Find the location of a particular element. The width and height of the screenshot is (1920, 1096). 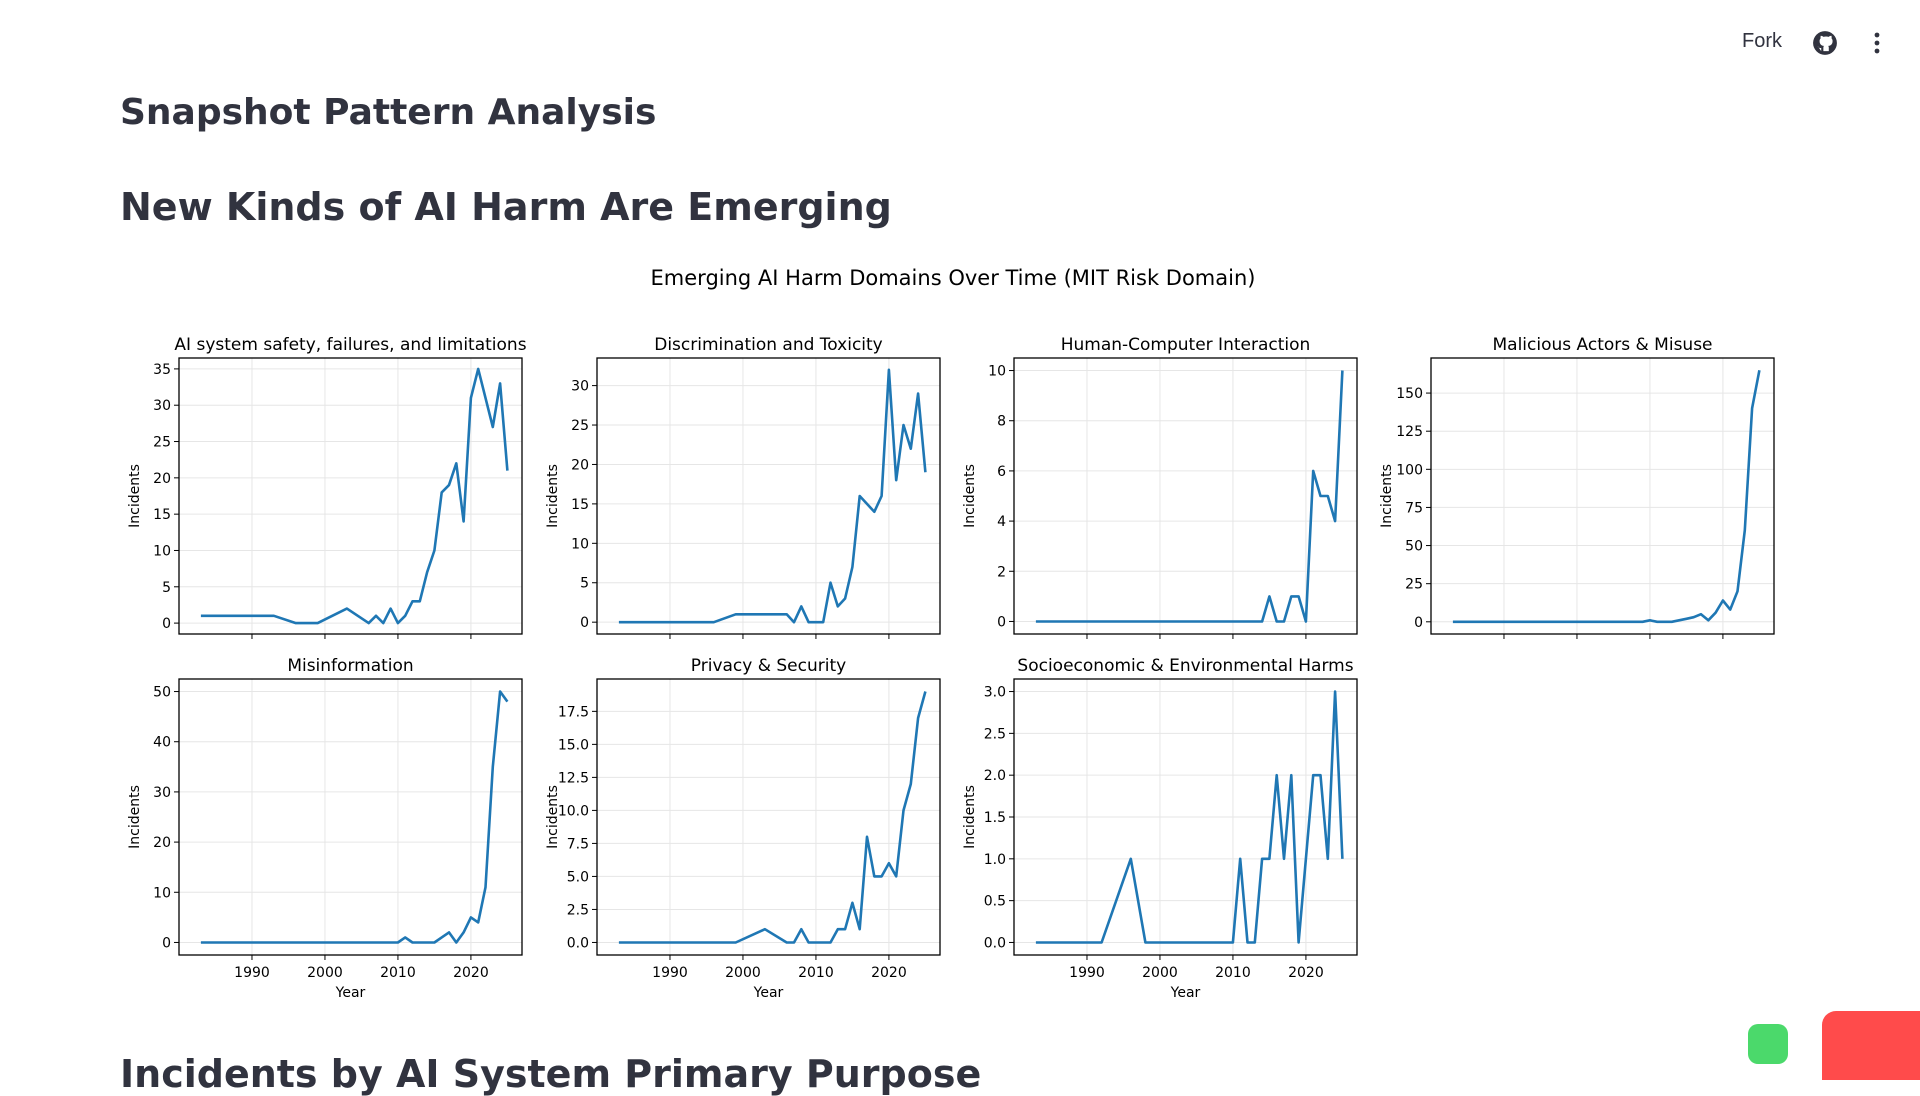

github-icon is located at coordinates (1825, 43).